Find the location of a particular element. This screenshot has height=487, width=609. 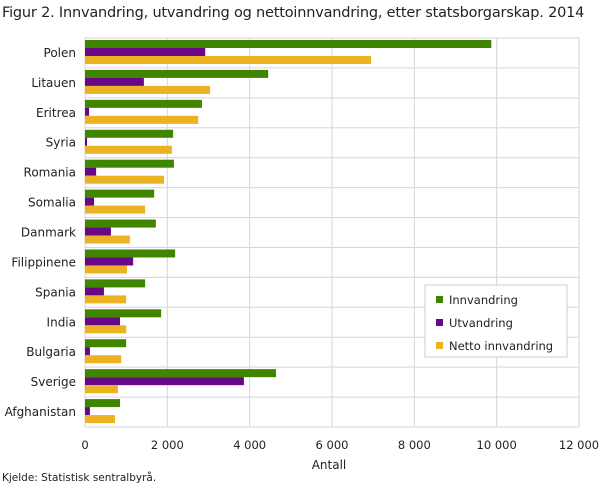

category-label: Afghanistan is located at coordinates (40, 412).